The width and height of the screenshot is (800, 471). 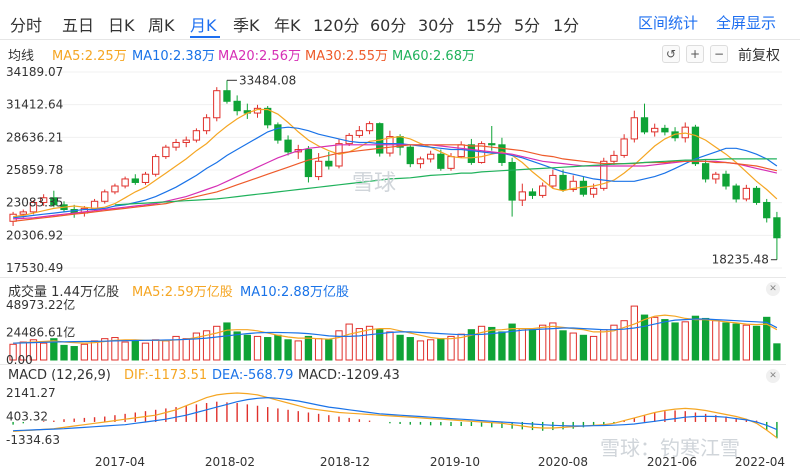 What do you see at coordinates (246, 25) in the screenshot?
I see `tab-jik: 季K` at bounding box center [246, 25].